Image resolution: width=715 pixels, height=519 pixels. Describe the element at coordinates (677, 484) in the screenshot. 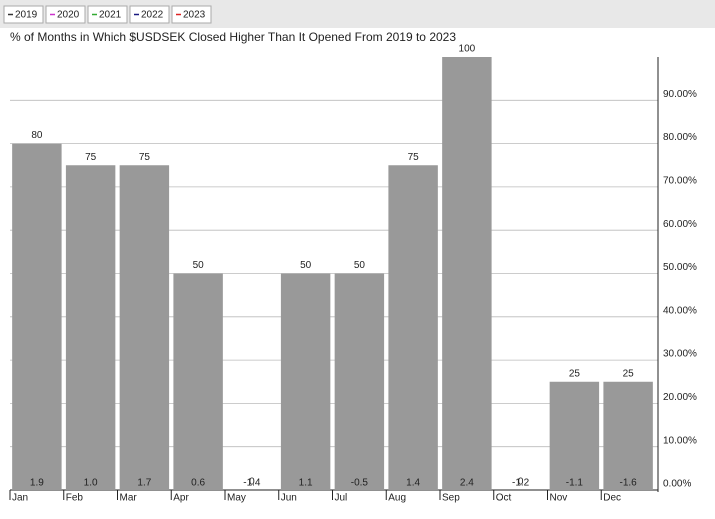

I see `y-tick-label: 0.00%` at that location.